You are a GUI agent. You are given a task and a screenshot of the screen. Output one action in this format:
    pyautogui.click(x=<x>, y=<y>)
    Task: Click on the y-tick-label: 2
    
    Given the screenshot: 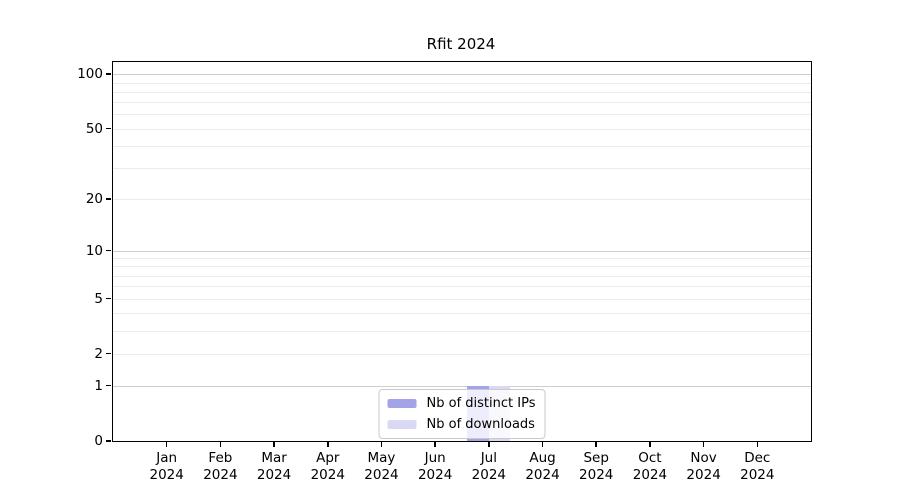 What is the action you would take?
    pyautogui.click(x=98, y=353)
    